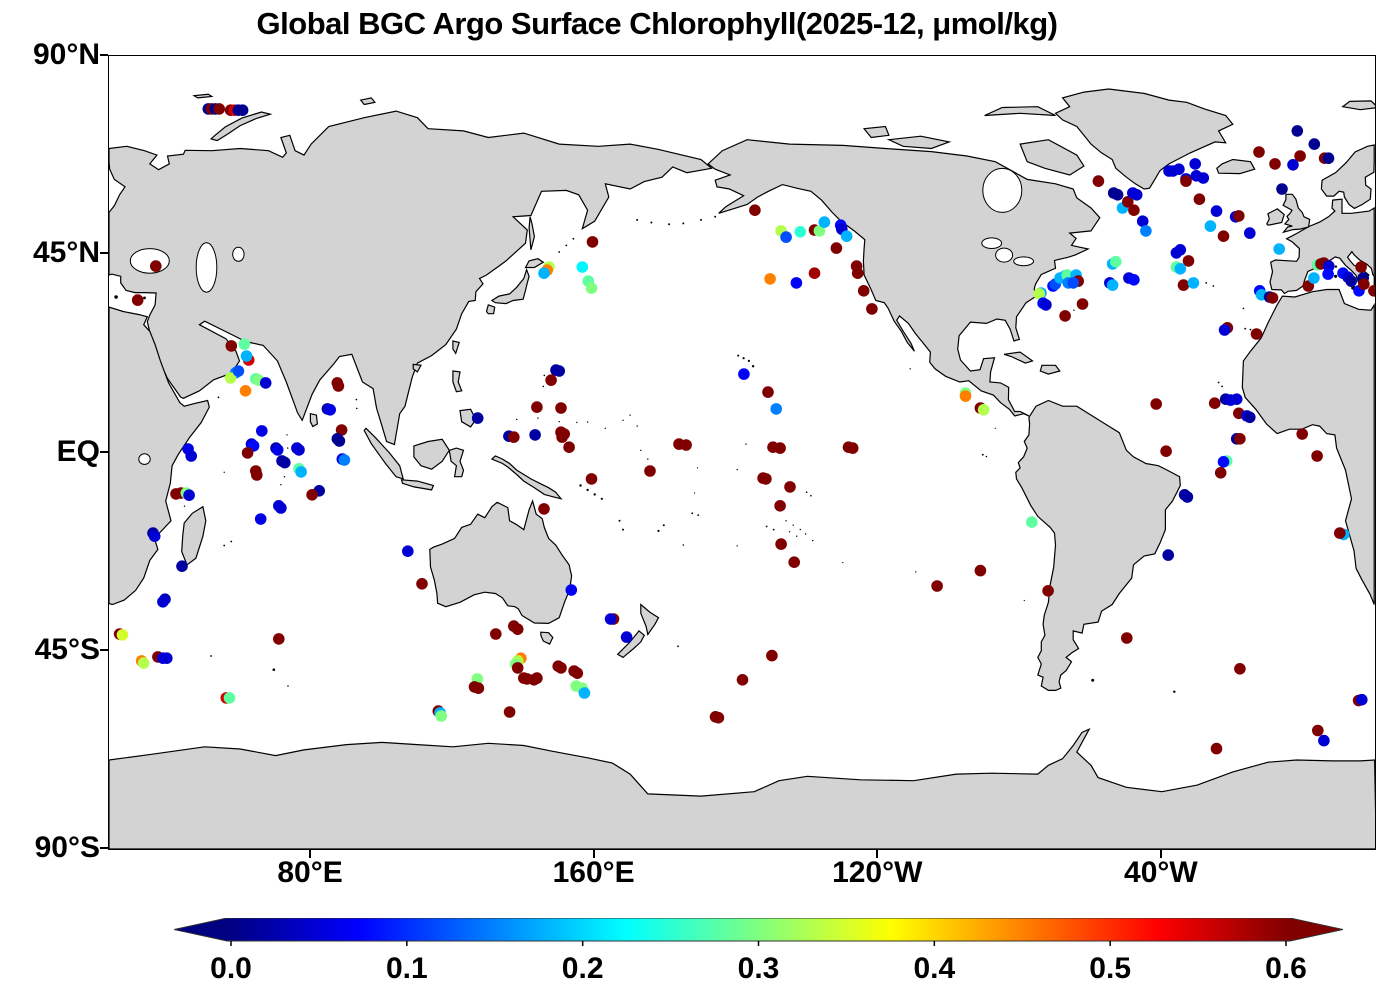 This screenshot has height=1001, width=1400. I want to click on lon-tick-label: 40°W, so click(1161, 872).